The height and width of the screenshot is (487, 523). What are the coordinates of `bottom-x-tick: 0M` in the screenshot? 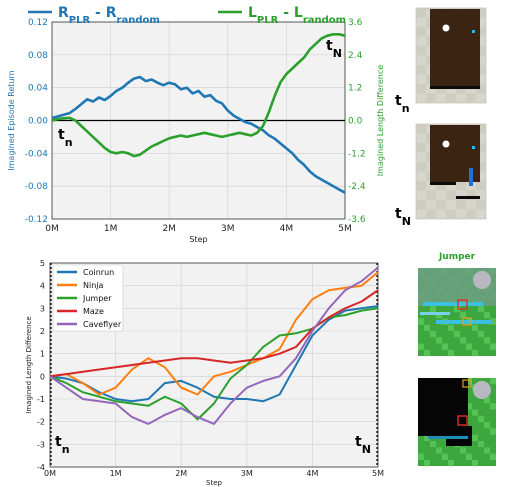 It's located at (50, 473).